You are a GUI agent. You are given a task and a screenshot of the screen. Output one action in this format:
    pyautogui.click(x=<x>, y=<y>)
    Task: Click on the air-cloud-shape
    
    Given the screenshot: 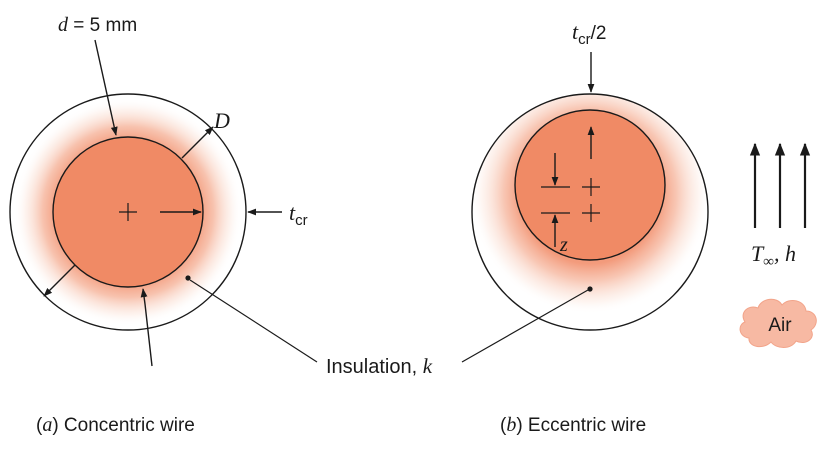 What is the action you would take?
    pyautogui.click(x=778, y=323)
    